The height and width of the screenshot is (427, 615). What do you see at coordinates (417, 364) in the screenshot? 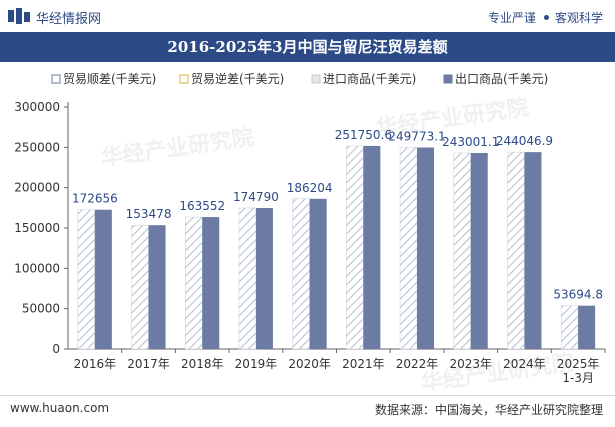
I see `x-tick-label: 2022年` at bounding box center [417, 364].